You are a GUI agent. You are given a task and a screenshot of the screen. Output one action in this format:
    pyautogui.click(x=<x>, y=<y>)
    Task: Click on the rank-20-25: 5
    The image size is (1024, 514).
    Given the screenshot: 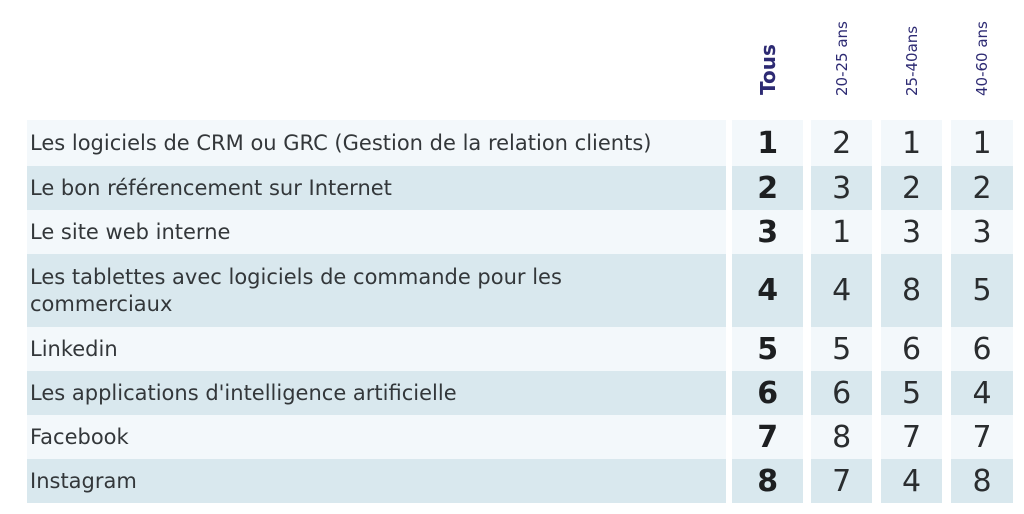 What is the action you would take?
    pyautogui.click(x=842, y=349)
    